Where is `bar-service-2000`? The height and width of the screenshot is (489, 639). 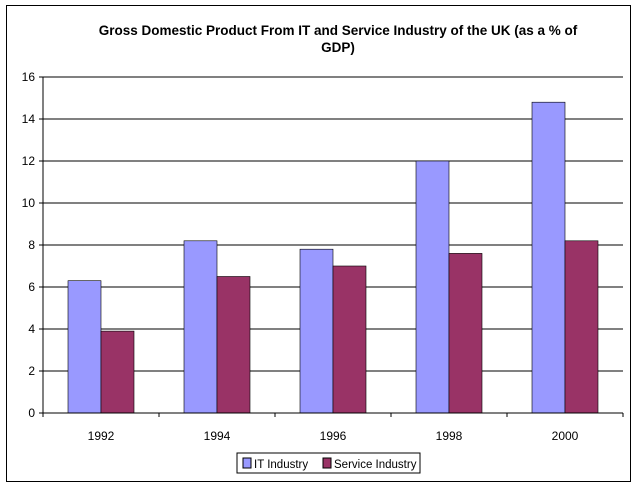 bar-service-2000 is located at coordinates (581, 327).